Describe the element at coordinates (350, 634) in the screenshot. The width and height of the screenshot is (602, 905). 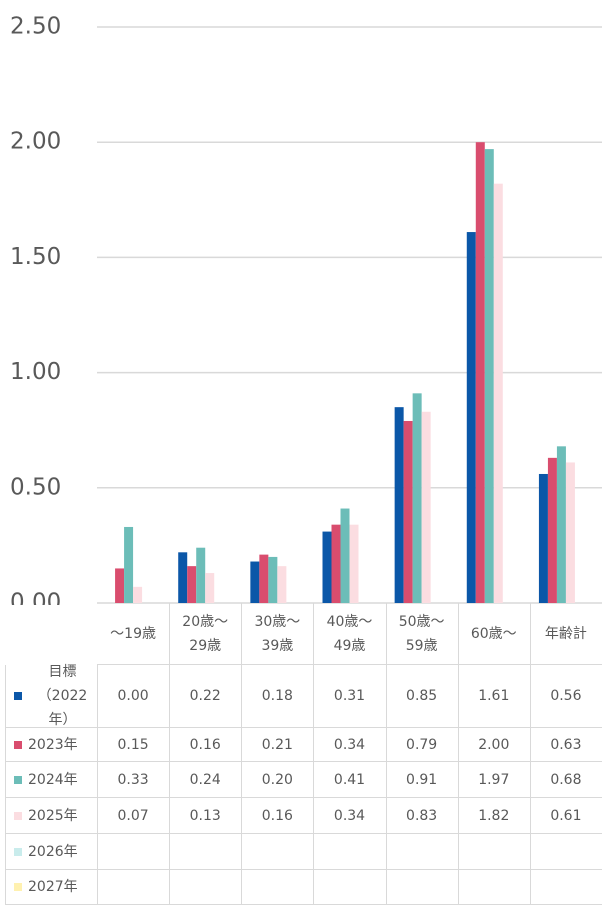
I see `x-tick-label: 40歳～ 49歳` at that location.